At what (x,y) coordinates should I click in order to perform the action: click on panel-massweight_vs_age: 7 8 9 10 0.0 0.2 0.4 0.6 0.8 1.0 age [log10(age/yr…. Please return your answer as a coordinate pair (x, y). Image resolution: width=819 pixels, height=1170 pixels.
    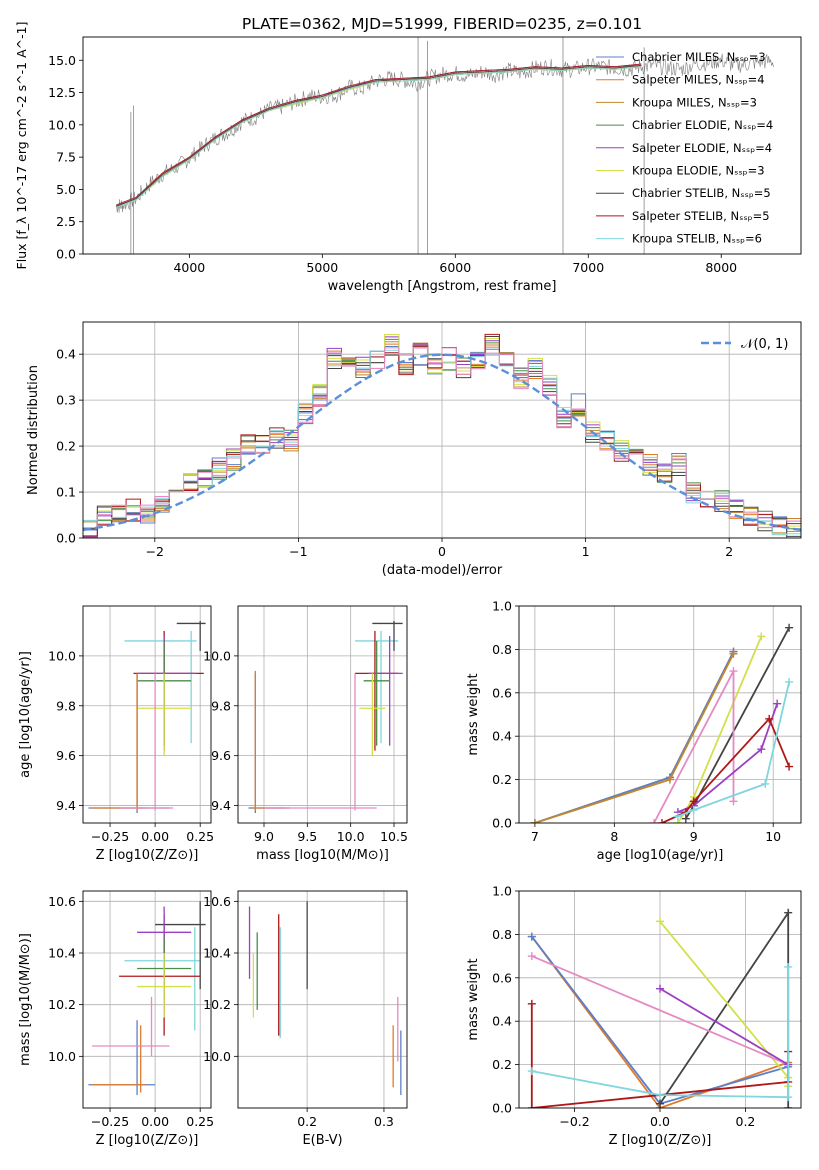
    Looking at the image, I should click on (634, 731).